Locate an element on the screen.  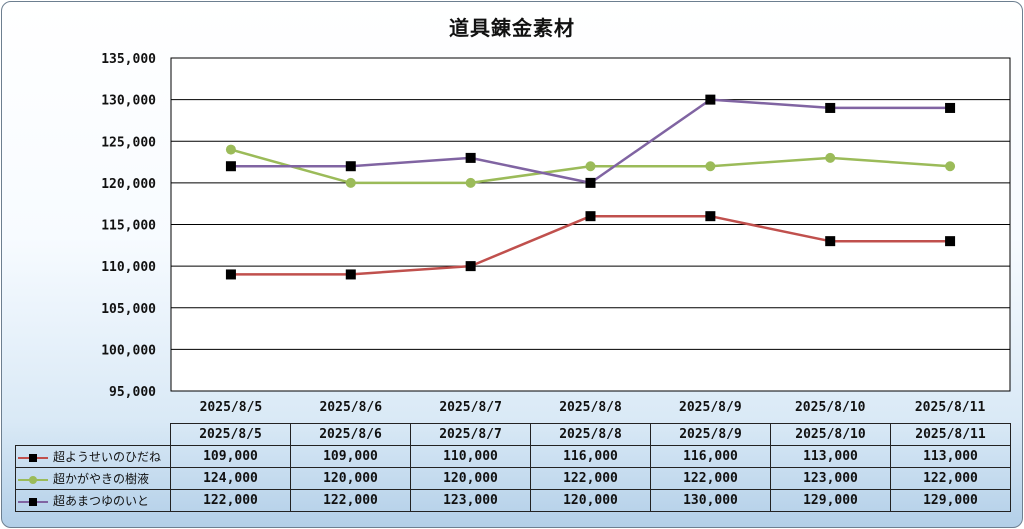
y-tick-label: 110,000 is located at coordinates (128, 267).